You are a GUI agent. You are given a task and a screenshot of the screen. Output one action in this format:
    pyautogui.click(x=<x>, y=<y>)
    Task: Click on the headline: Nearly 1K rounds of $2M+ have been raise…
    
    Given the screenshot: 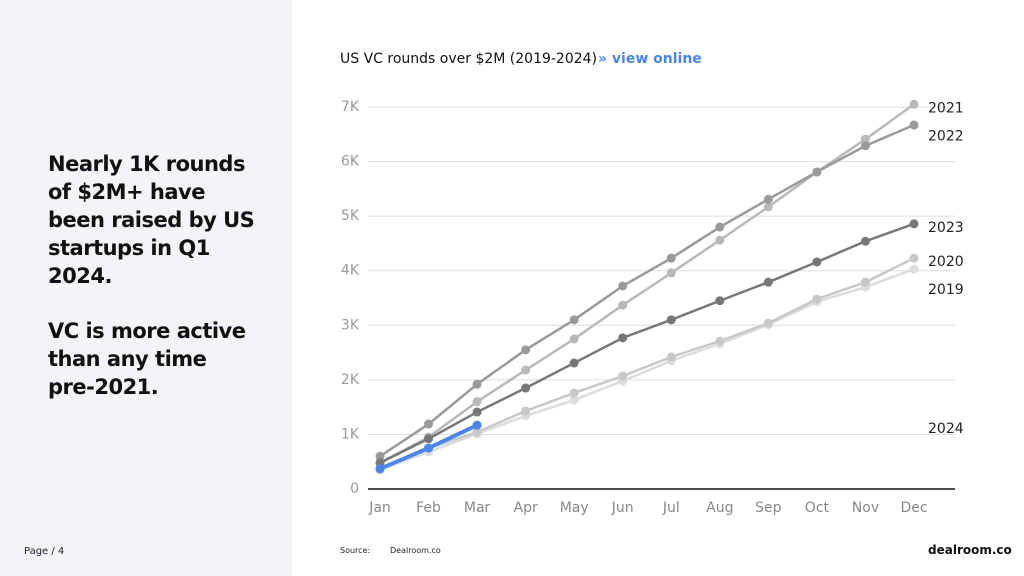 What is the action you would take?
    pyautogui.click(x=151, y=220)
    